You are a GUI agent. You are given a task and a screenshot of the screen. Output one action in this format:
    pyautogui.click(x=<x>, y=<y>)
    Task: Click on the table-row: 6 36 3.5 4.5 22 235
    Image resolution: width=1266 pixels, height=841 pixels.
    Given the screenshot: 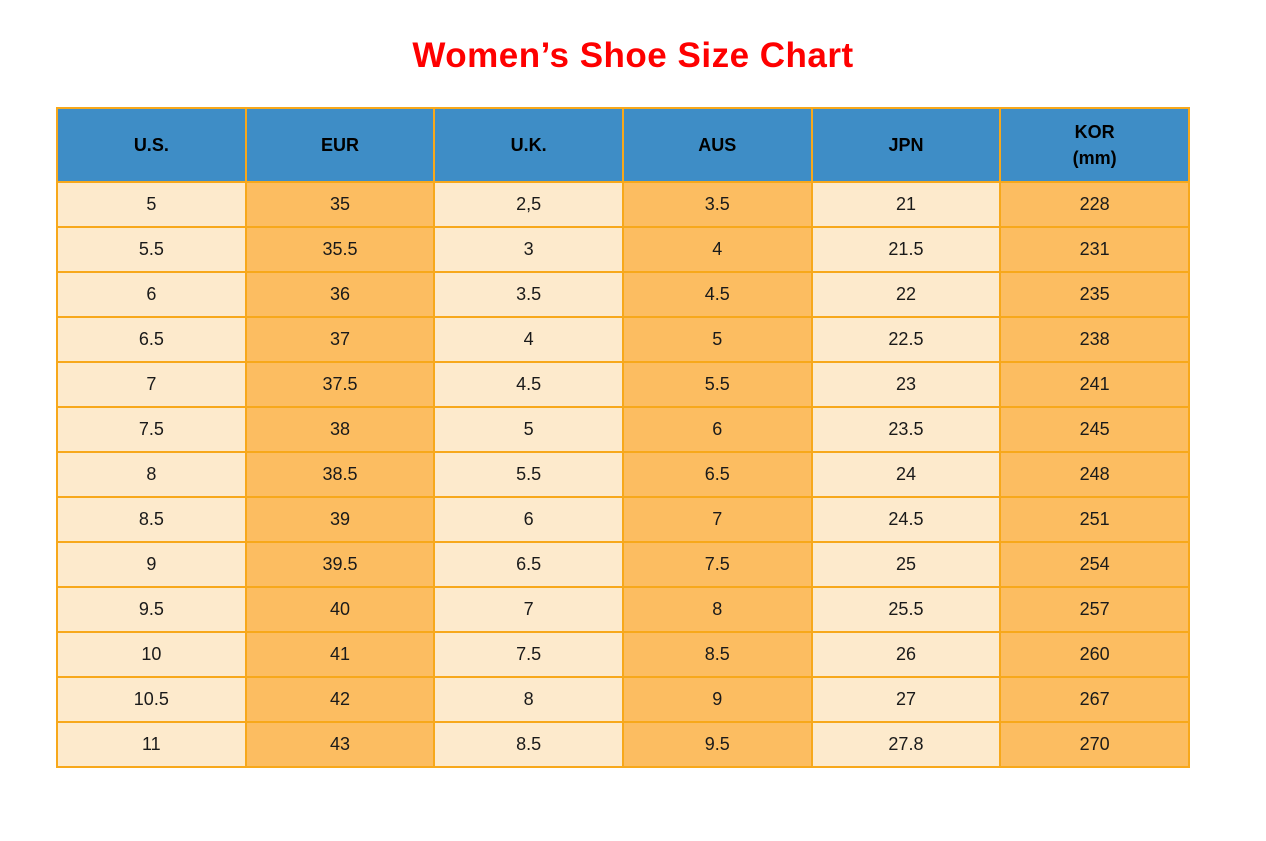 What is the action you would take?
    pyautogui.click(x=623, y=294)
    